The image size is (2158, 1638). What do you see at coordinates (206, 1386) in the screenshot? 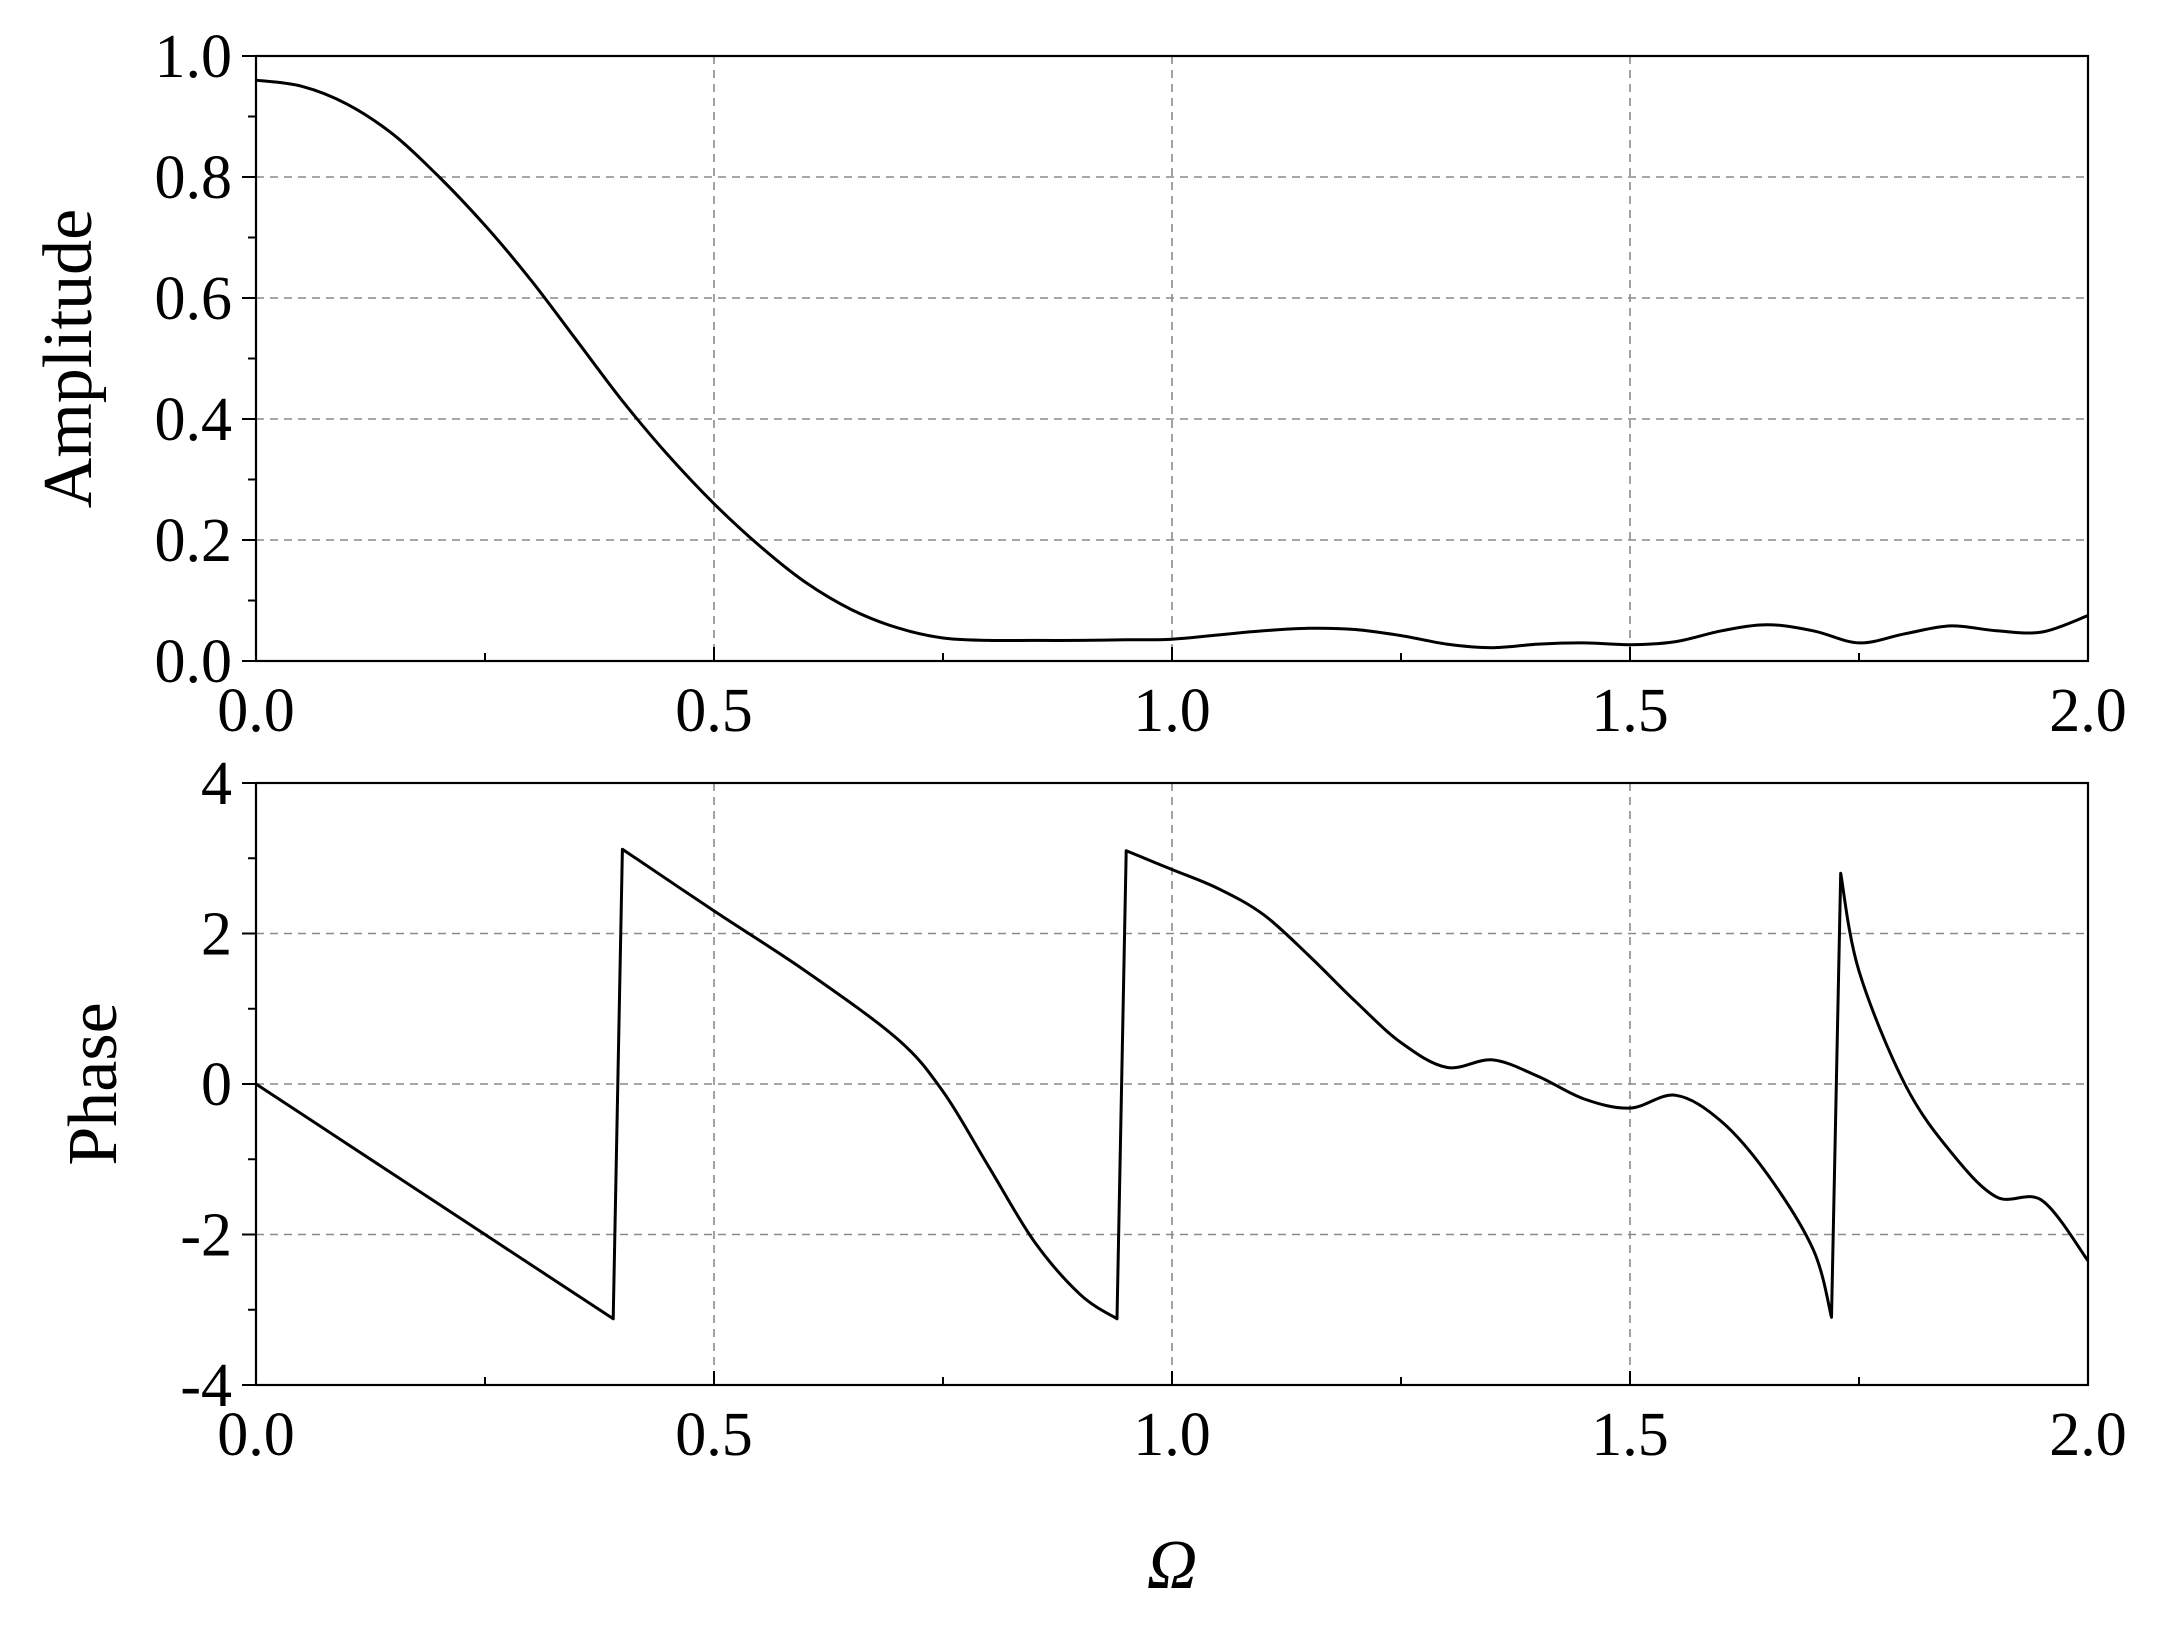
I see `phase-ytick-label-0: -4` at bounding box center [206, 1386].